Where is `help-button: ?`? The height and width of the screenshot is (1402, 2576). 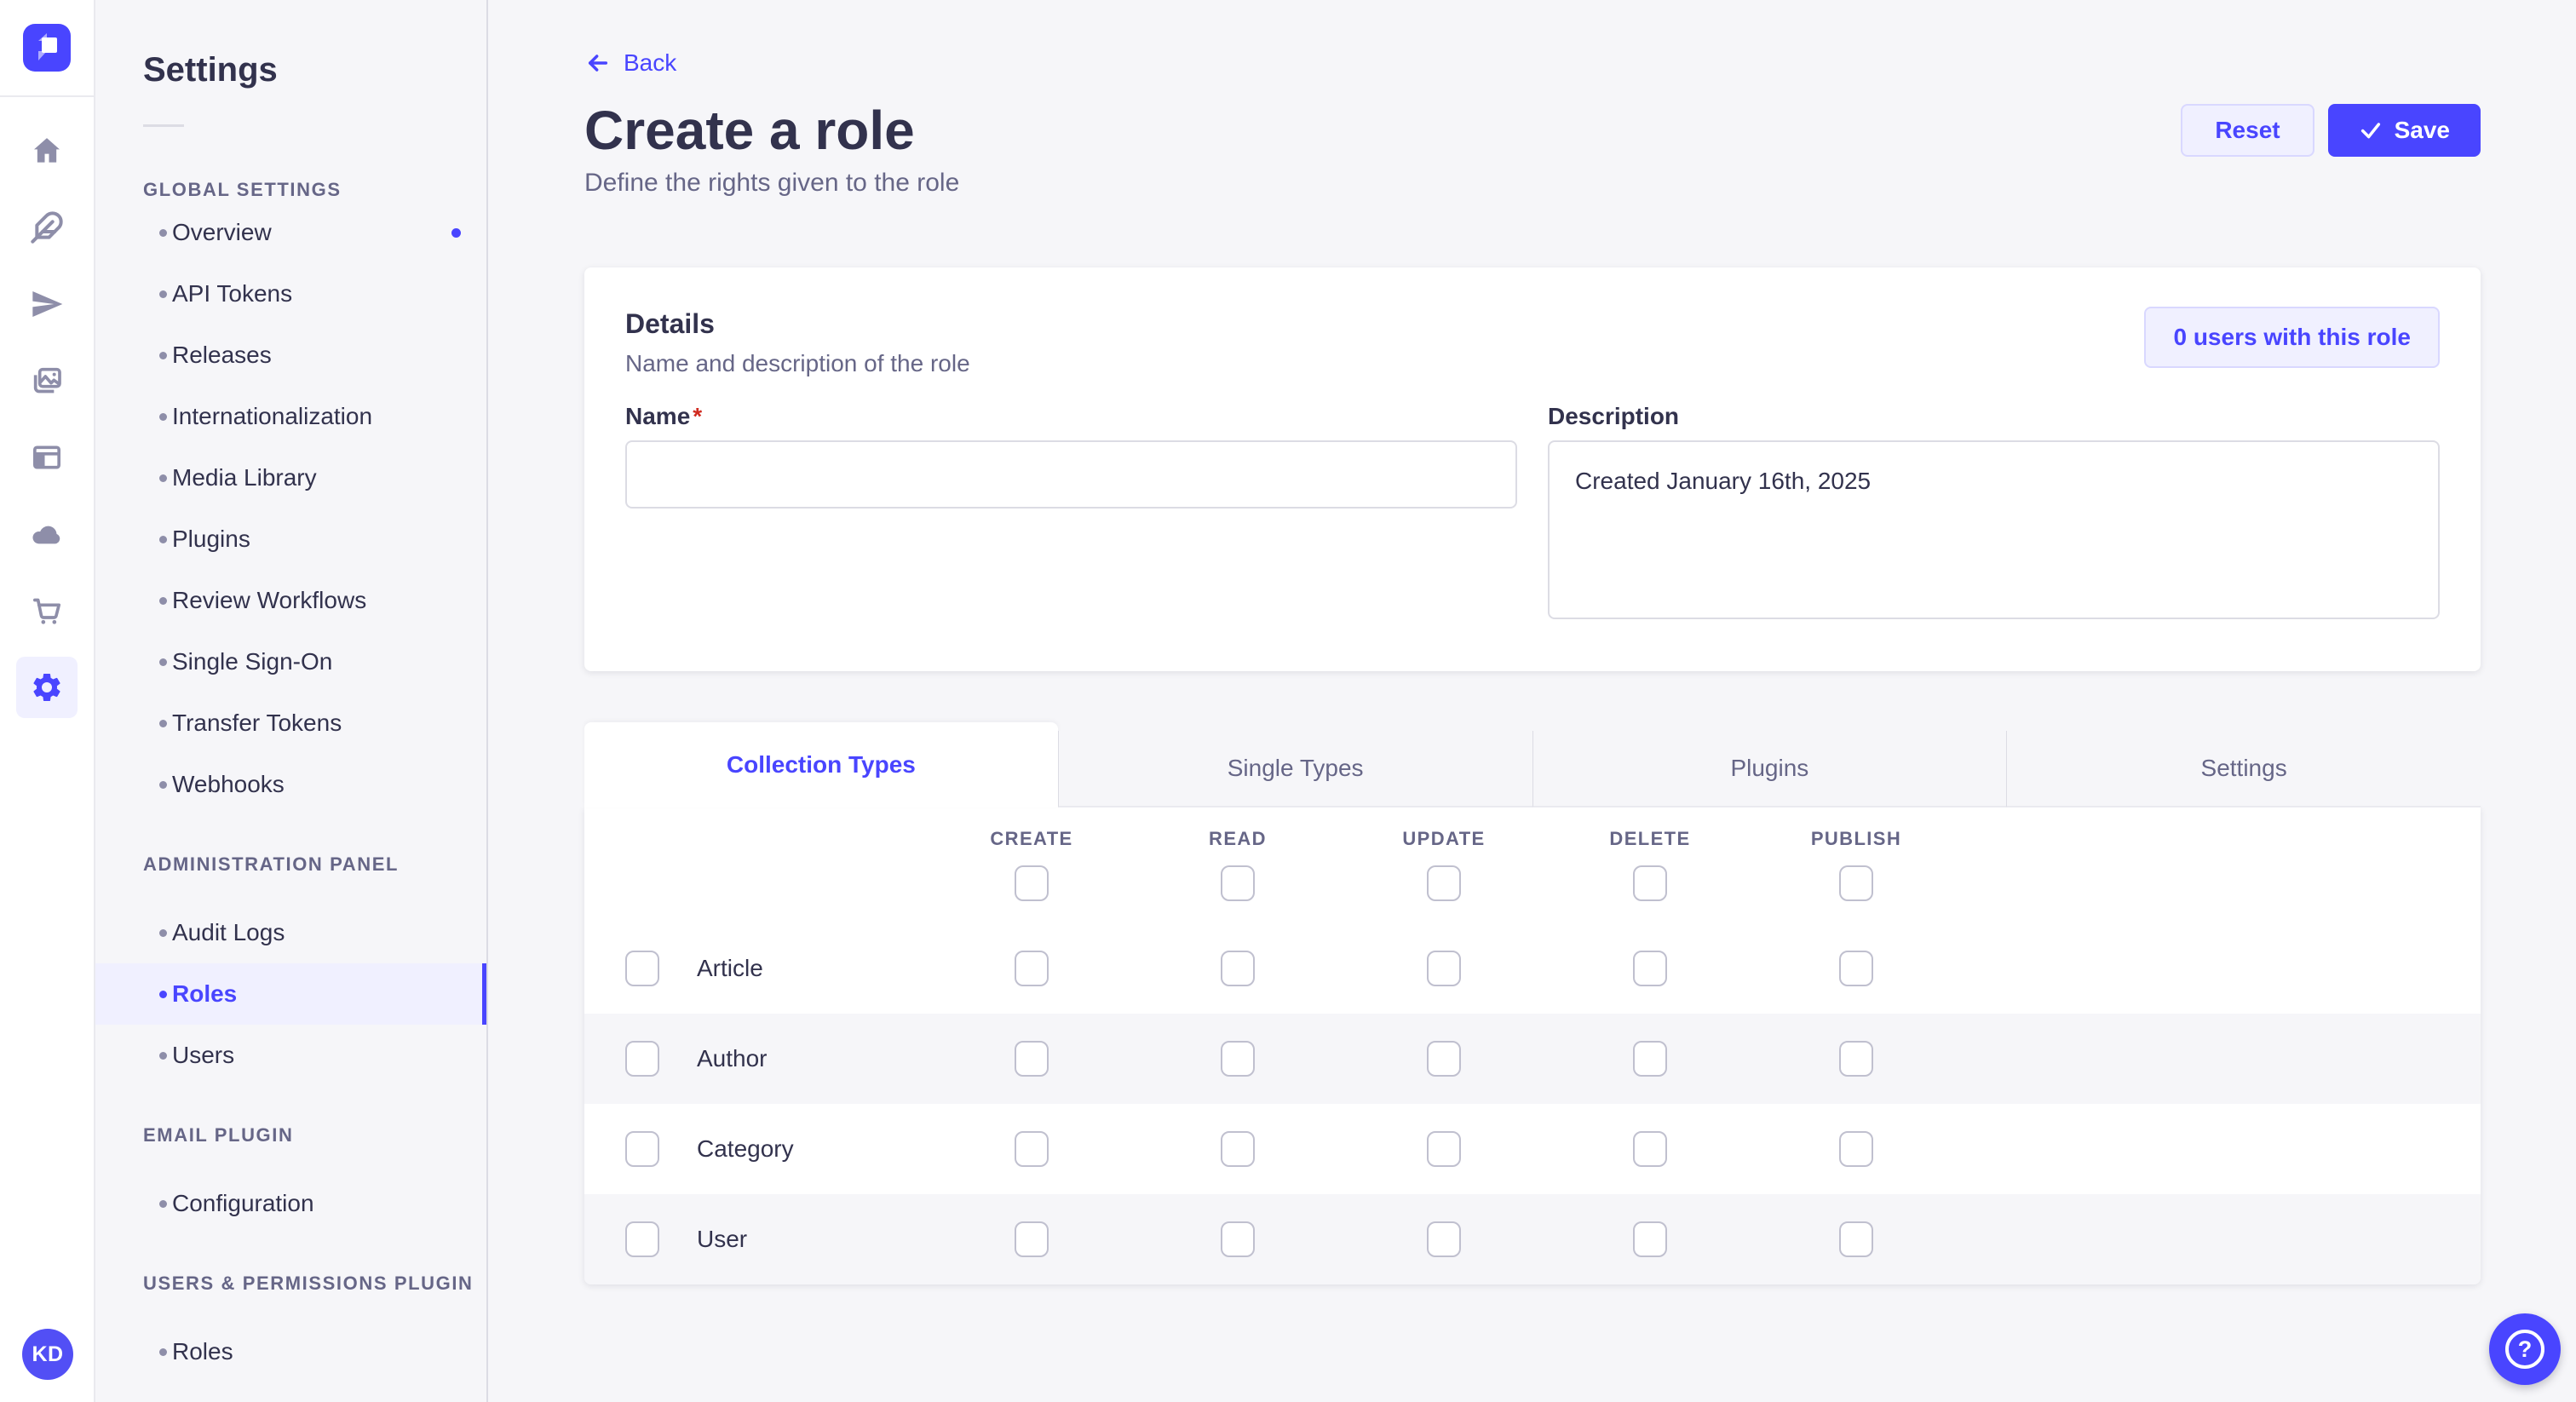 help-button: ? is located at coordinates (2525, 1349).